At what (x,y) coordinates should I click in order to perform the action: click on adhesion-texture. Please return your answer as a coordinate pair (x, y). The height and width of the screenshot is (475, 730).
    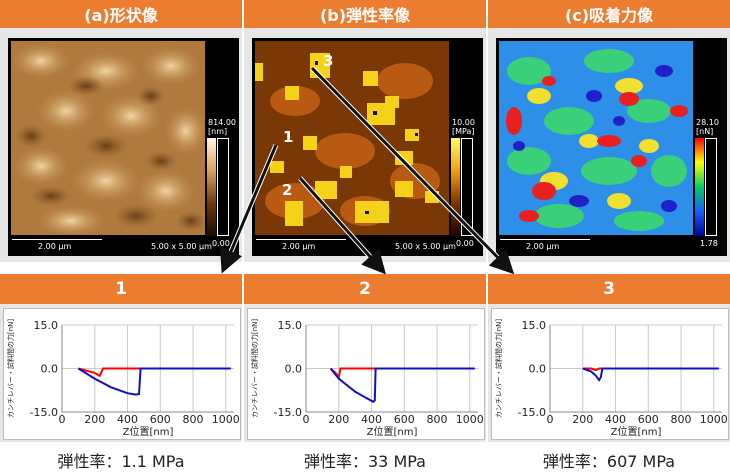
    Looking at the image, I should click on (596, 138).